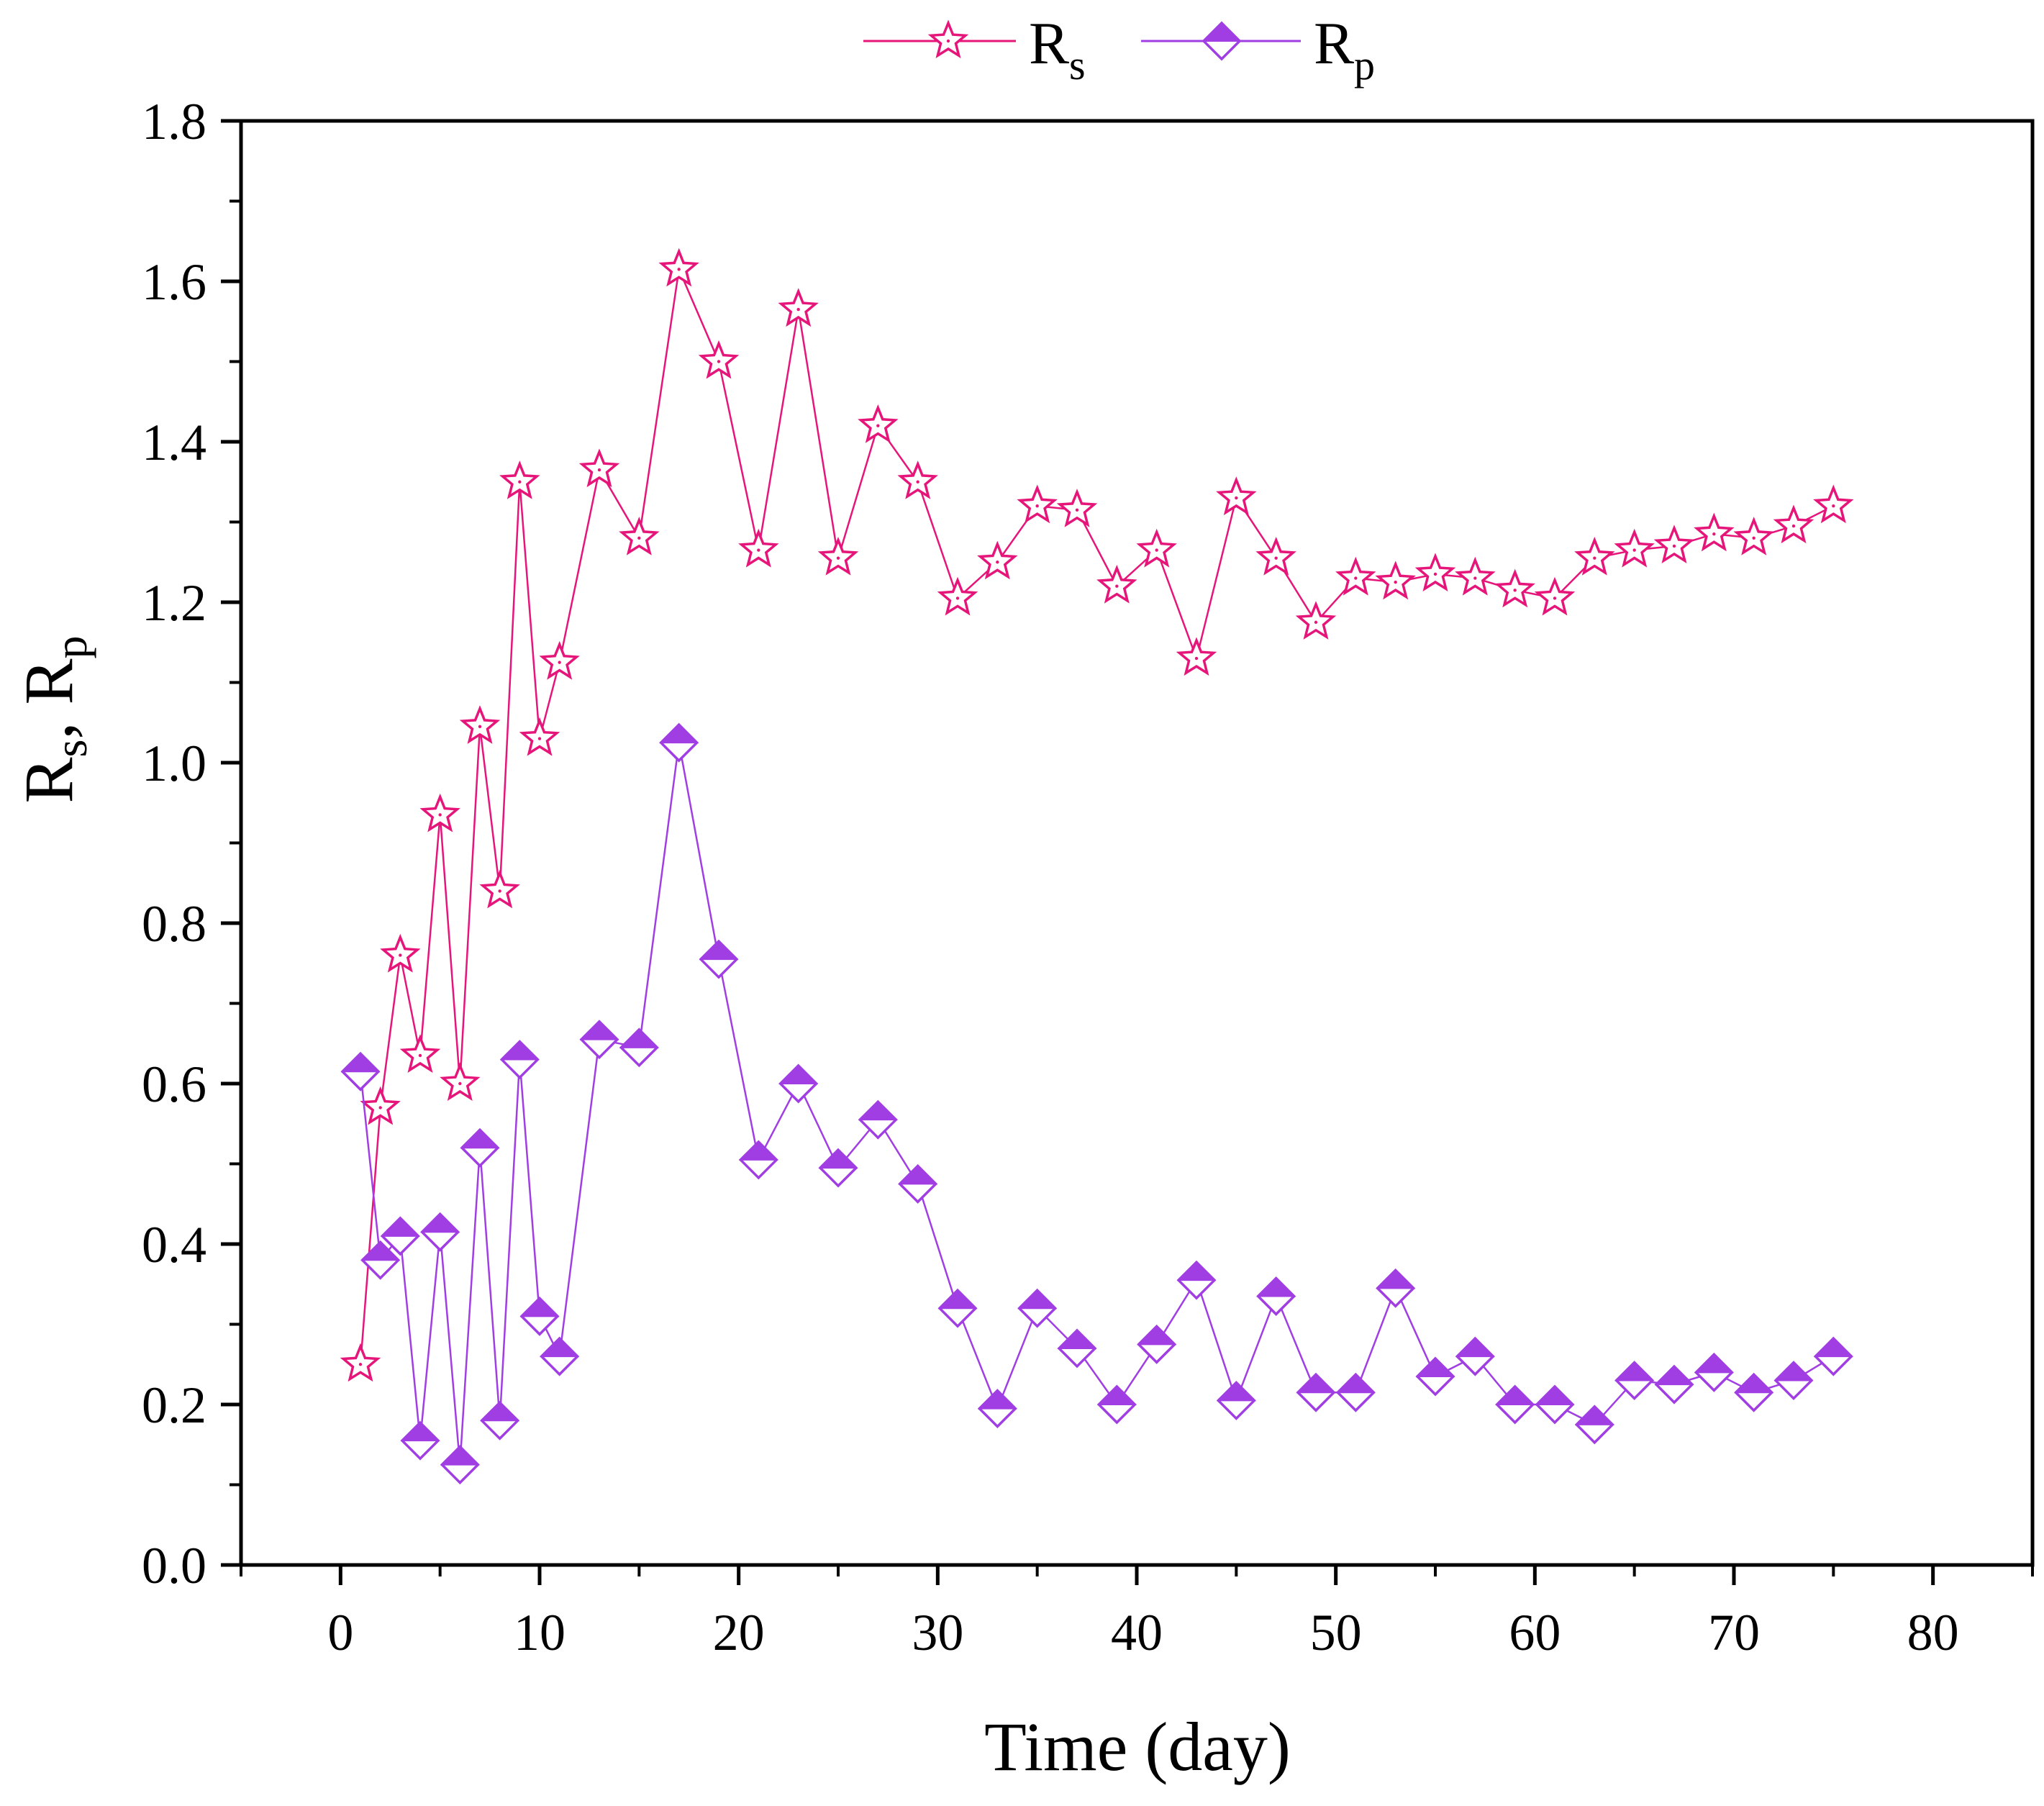 This screenshot has width=2044, height=1806. What do you see at coordinates (739, 1632) in the screenshot?
I see `x-tick-label: 20` at bounding box center [739, 1632].